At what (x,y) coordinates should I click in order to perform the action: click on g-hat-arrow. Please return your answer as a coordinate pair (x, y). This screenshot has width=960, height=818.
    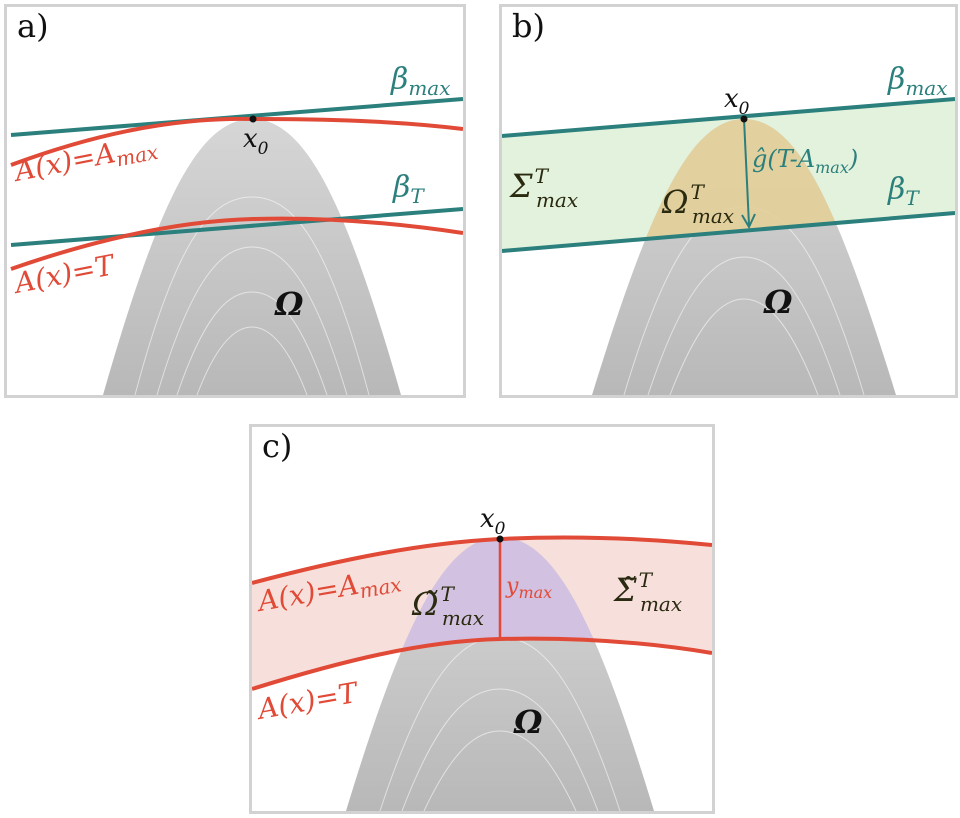
    Looking at the image, I should click on (746, 172).